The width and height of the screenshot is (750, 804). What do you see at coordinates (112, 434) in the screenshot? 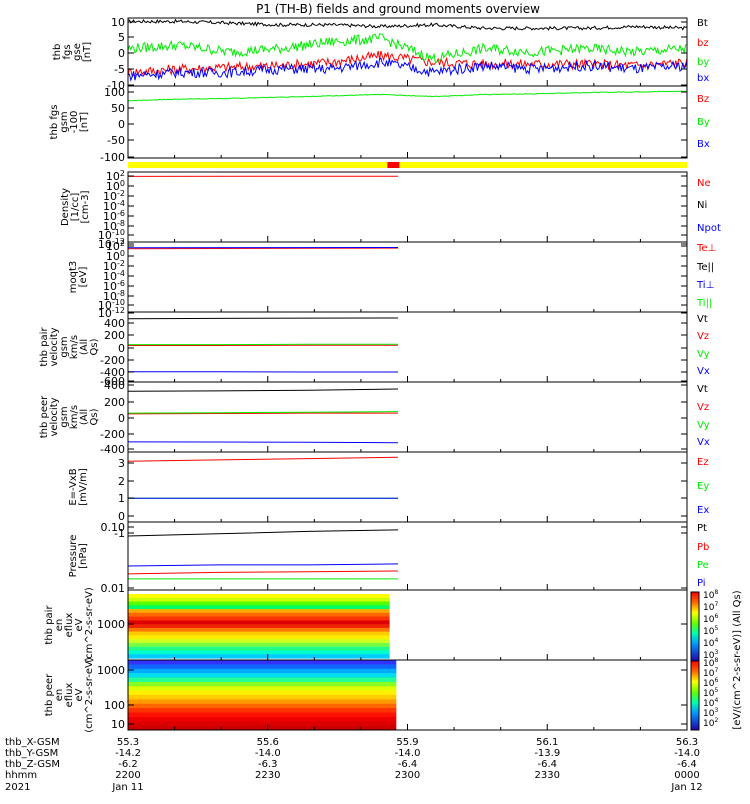
I see `y-tick-label: -200` at bounding box center [112, 434].